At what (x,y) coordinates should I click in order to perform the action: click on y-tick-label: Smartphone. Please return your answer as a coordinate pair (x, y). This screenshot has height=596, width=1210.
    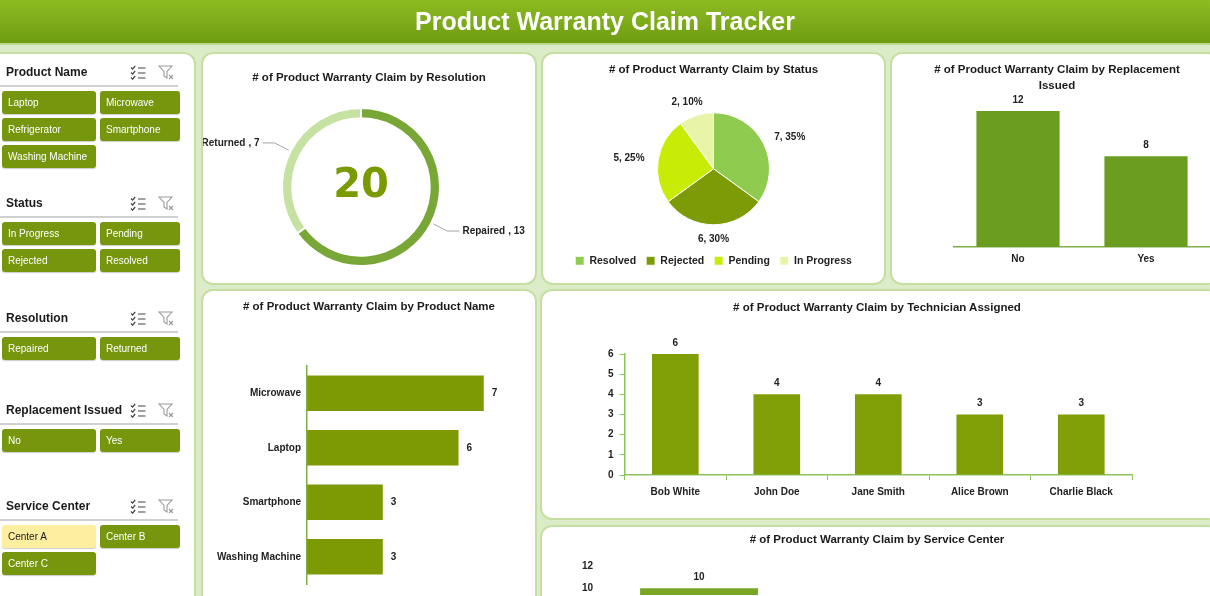
    Looking at the image, I should click on (272, 501).